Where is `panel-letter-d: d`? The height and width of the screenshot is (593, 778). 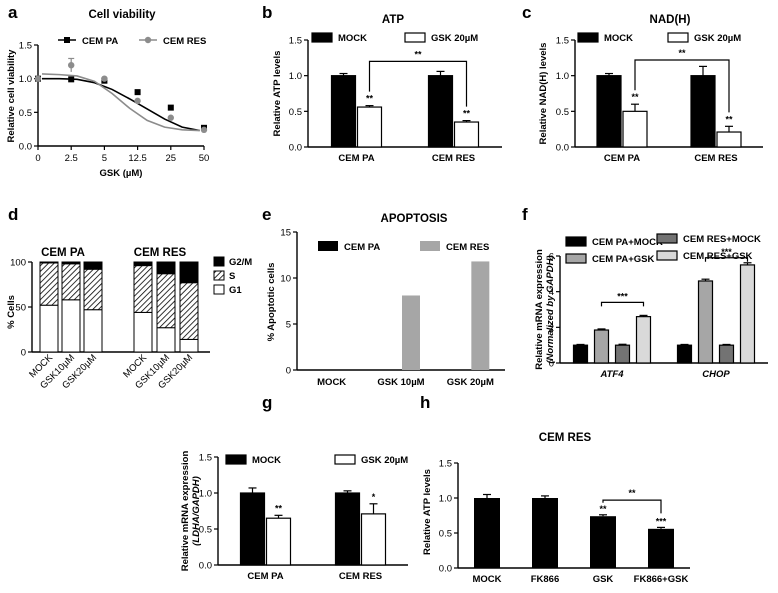
panel-letter-d: d is located at coordinates (13, 214).